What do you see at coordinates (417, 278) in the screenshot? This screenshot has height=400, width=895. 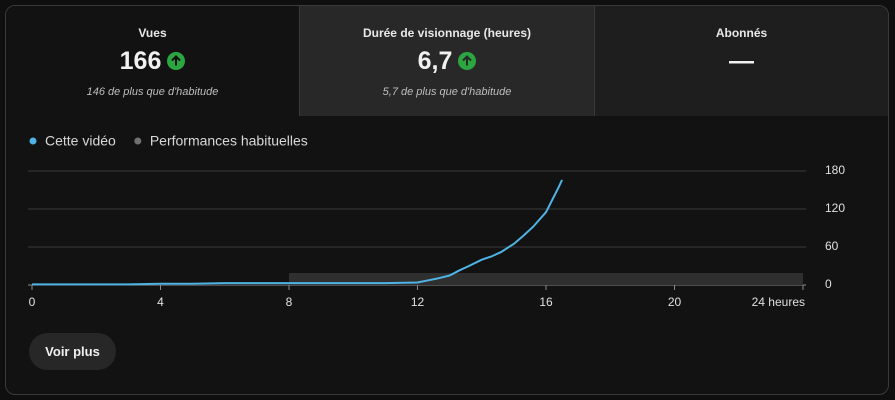 I see `area` at bounding box center [417, 278].